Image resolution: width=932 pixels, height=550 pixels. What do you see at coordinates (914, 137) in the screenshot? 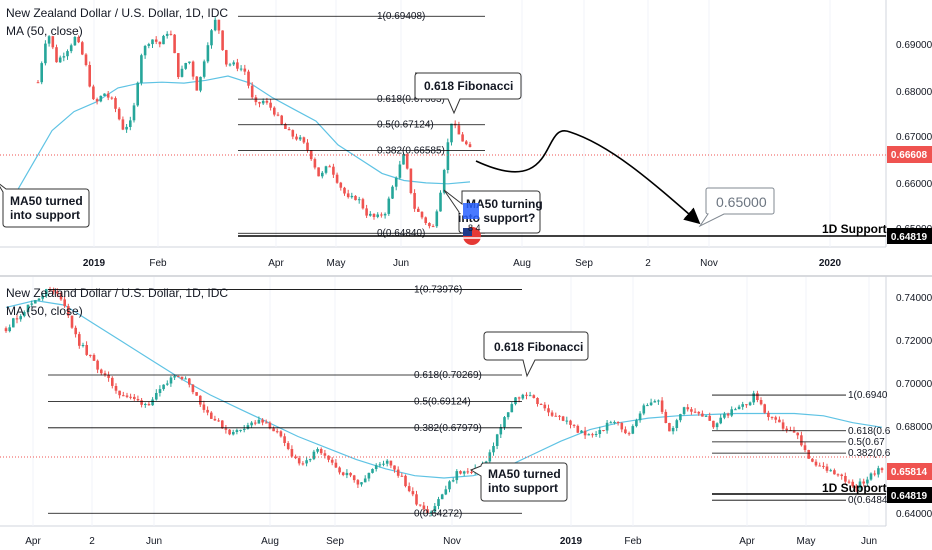
I see `top-y-tick-2: 0.67000` at bounding box center [914, 137].